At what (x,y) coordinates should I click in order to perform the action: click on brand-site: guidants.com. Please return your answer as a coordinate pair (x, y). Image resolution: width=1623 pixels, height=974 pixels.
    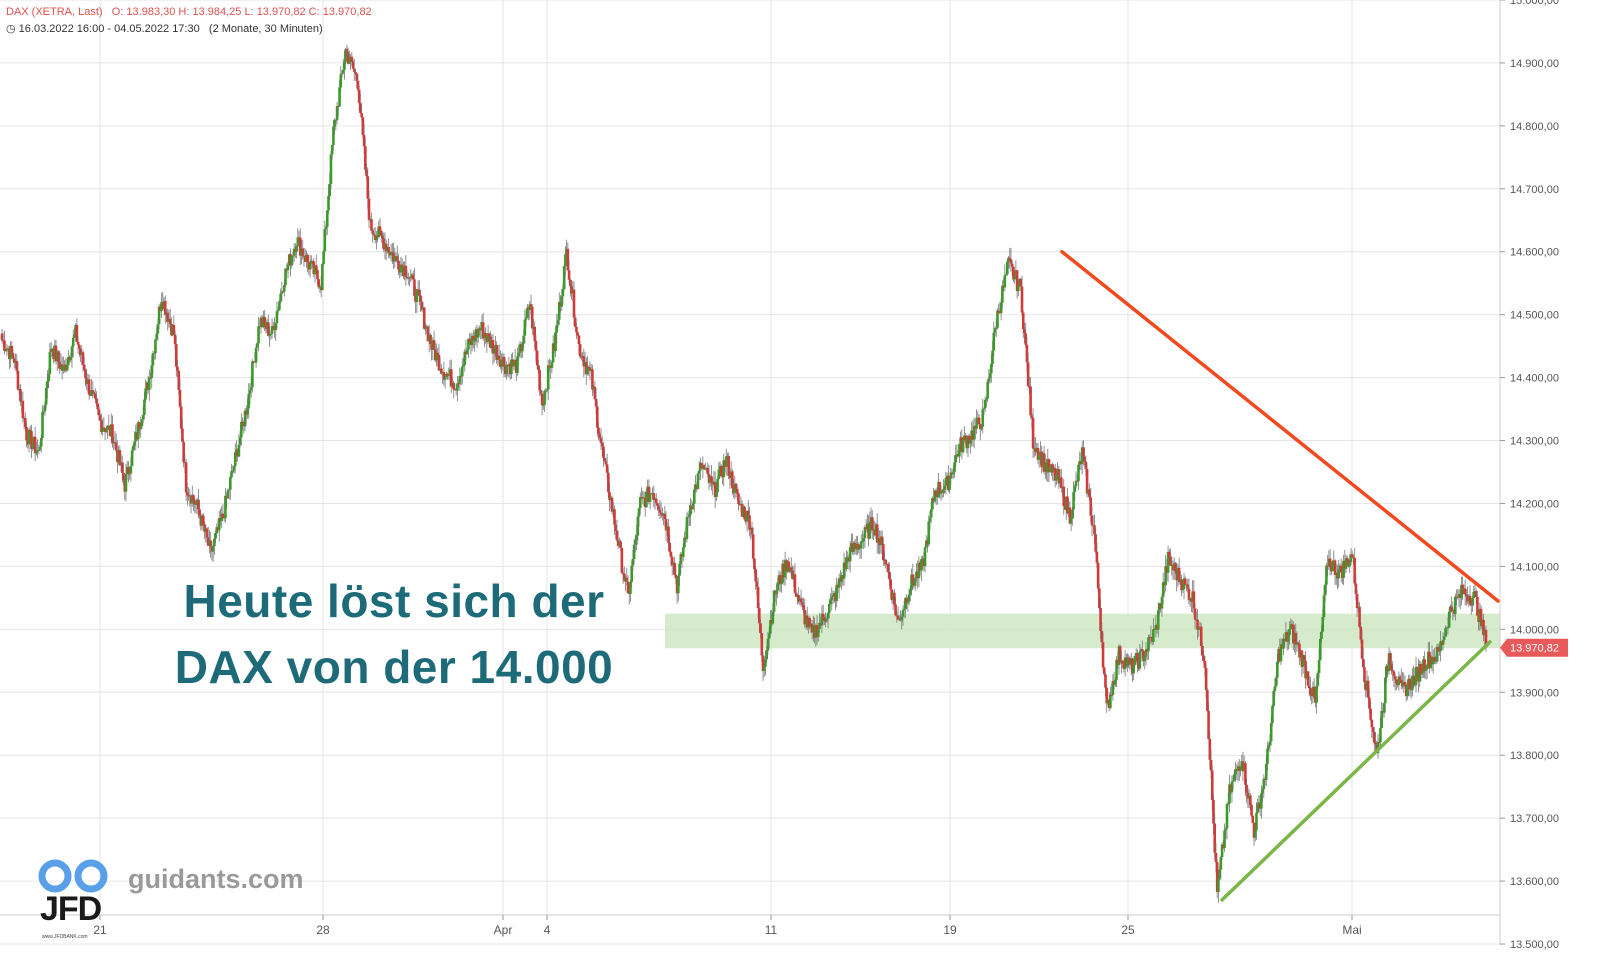
    Looking at the image, I should click on (216, 879).